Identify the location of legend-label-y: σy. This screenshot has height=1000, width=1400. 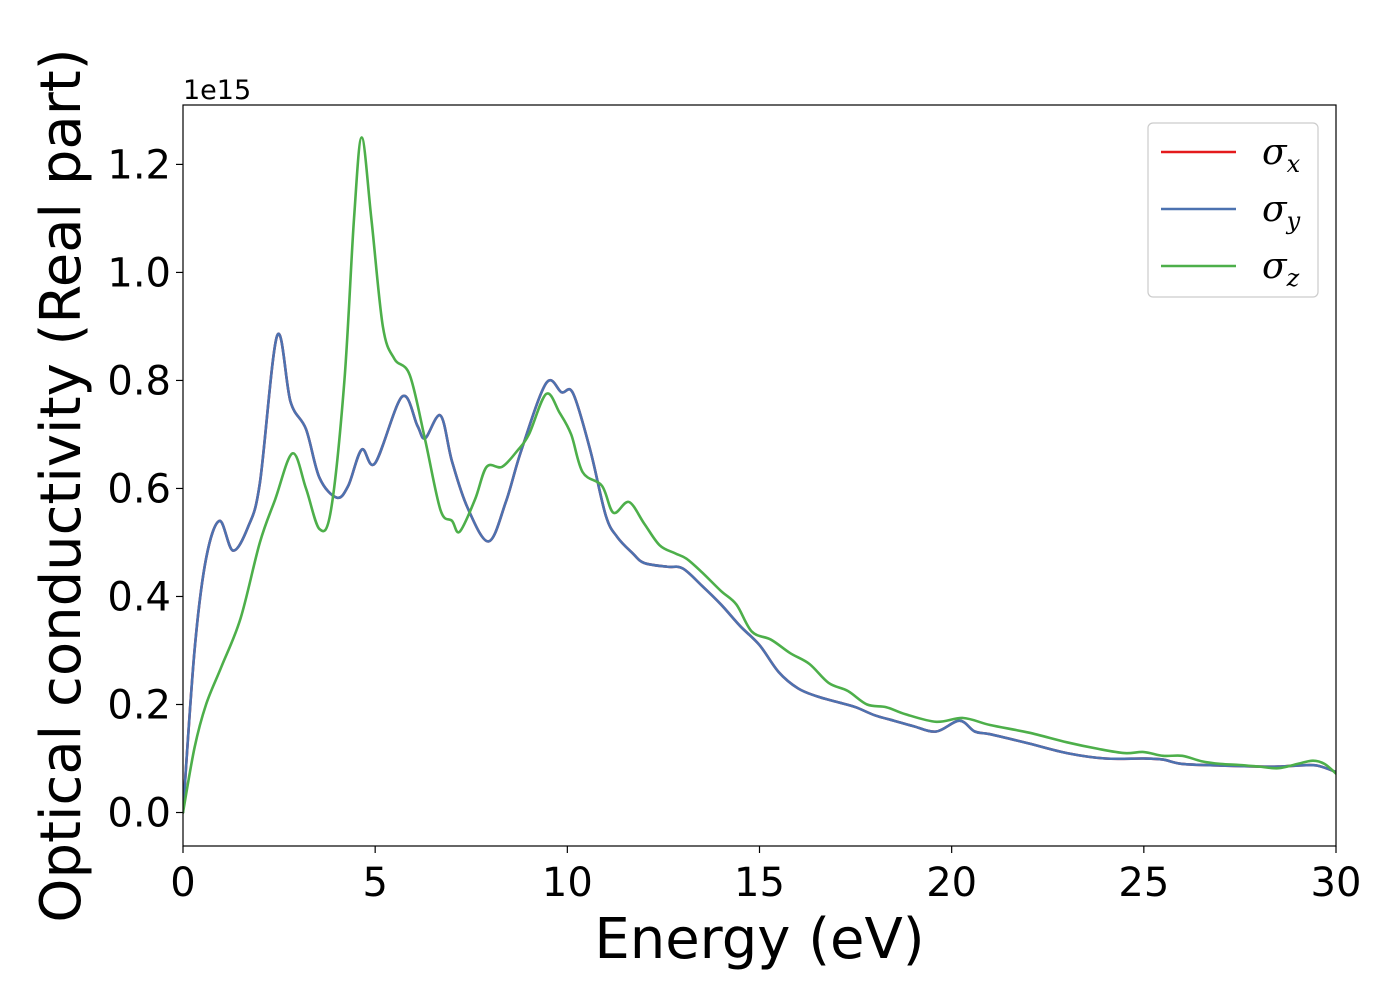
(1281, 212).